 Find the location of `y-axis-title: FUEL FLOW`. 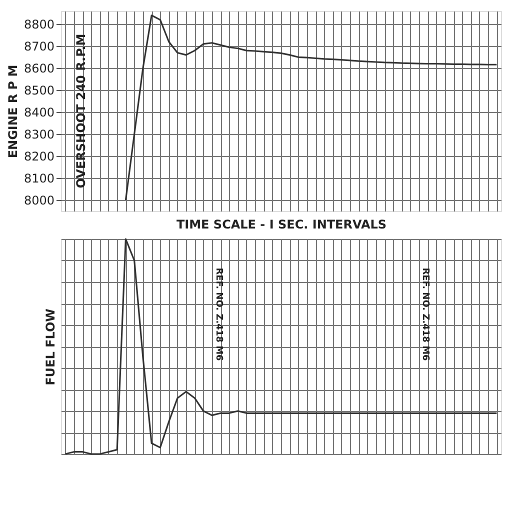

y-axis-title: FUEL FLOW is located at coordinates (51, 347).